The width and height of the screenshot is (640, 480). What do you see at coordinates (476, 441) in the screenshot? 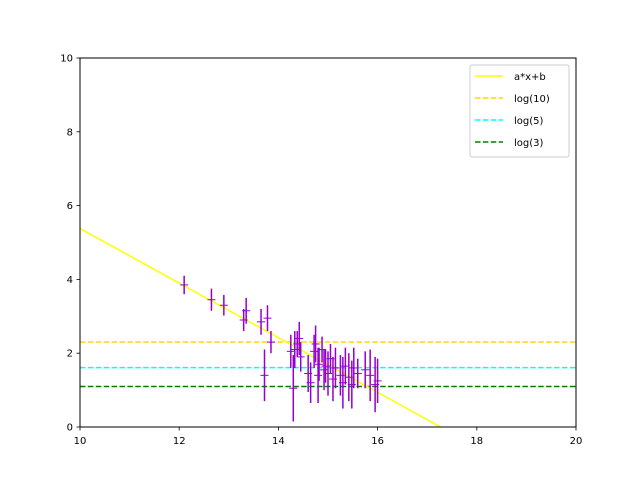
I see `x-tick-label-4: 18` at bounding box center [476, 441].